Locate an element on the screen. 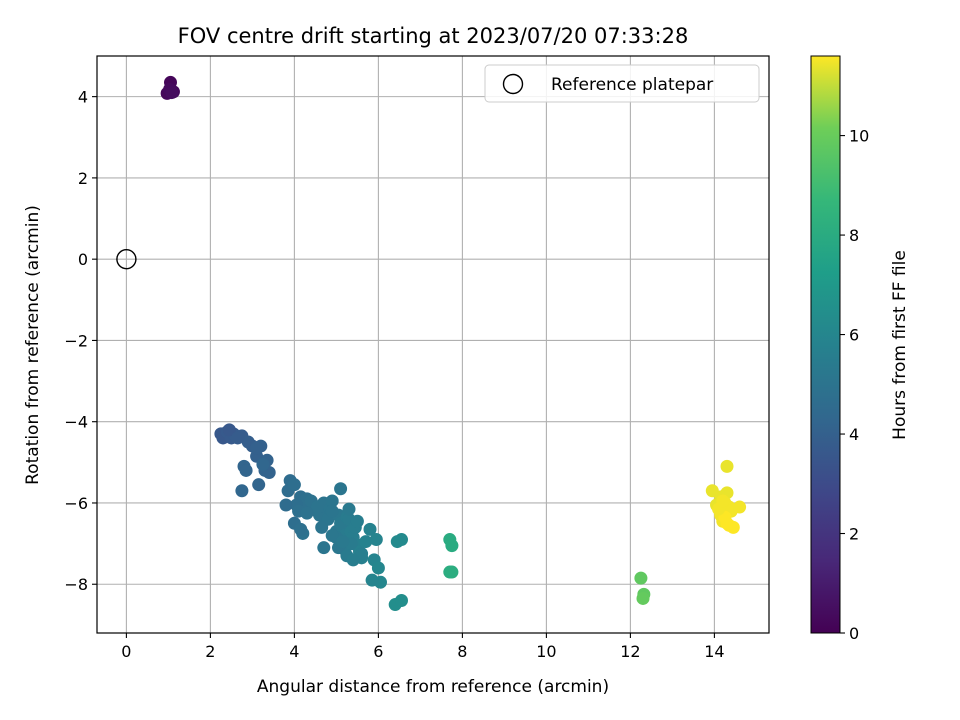 The image size is (960, 720). colorbar-tick-label: 2 is located at coordinates (854, 534).